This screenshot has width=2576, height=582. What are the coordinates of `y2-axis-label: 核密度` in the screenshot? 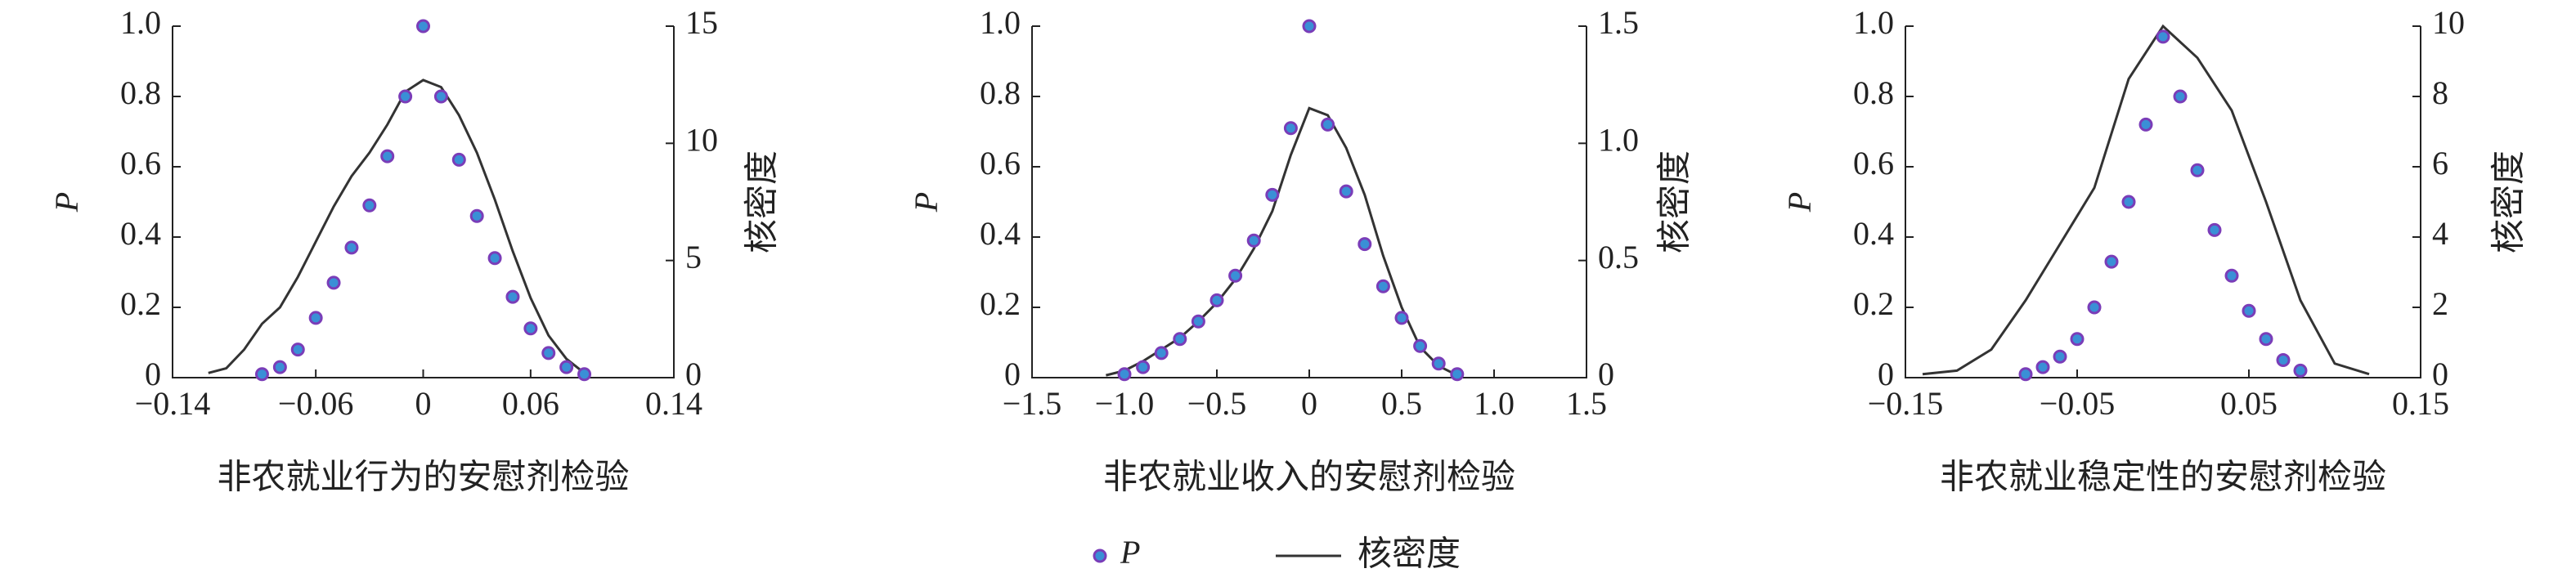 It's located at (1674, 202).